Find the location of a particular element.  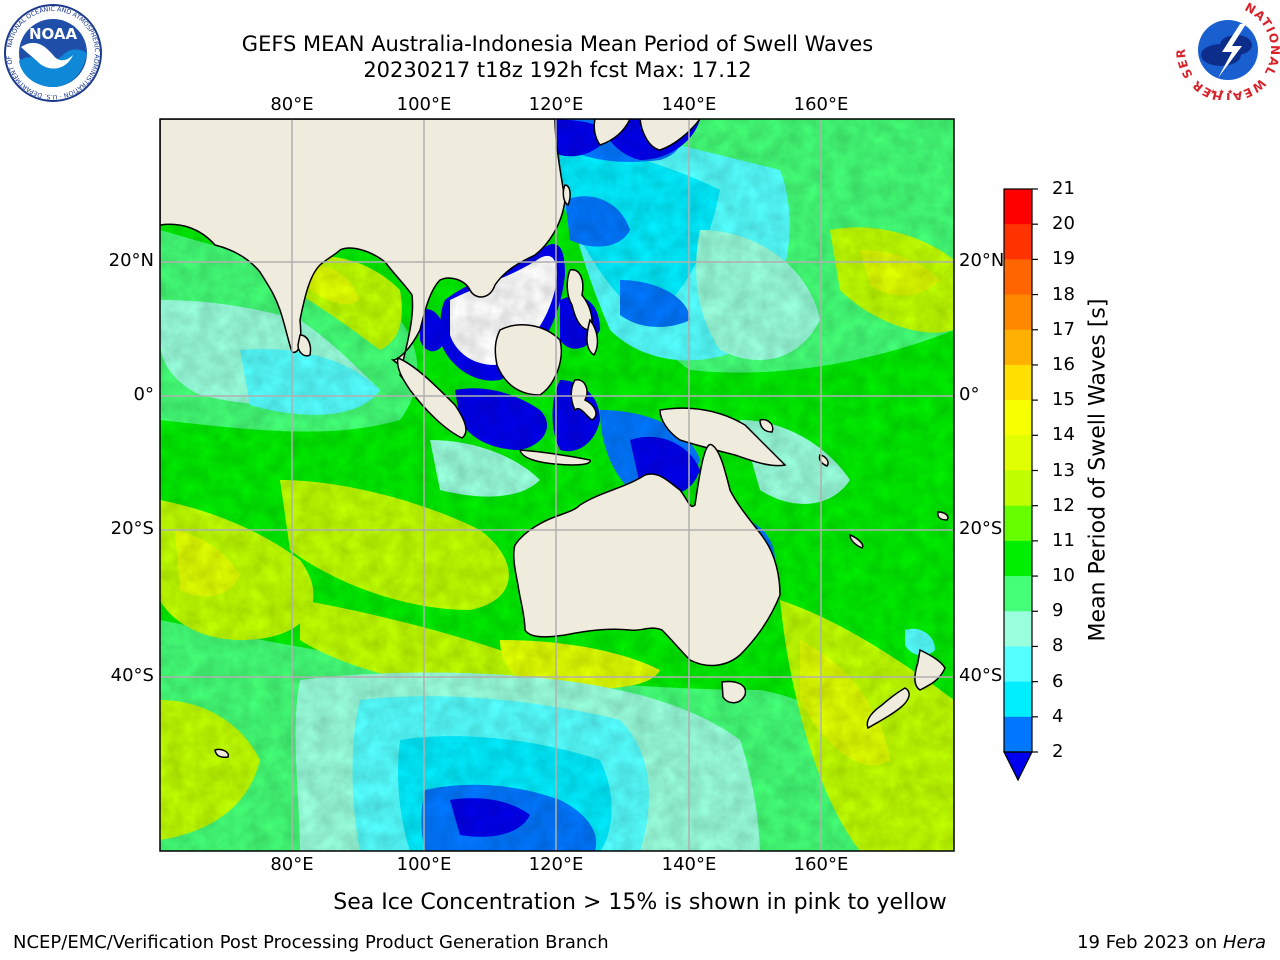

colorbar-tick-label: 2 is located at coordinates (1058, 751).